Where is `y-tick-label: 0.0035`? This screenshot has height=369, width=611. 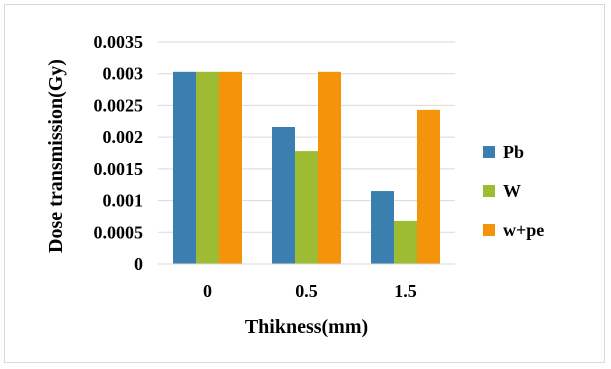
y-tick-label: 0.0035 is located at coordinates (119, 42).